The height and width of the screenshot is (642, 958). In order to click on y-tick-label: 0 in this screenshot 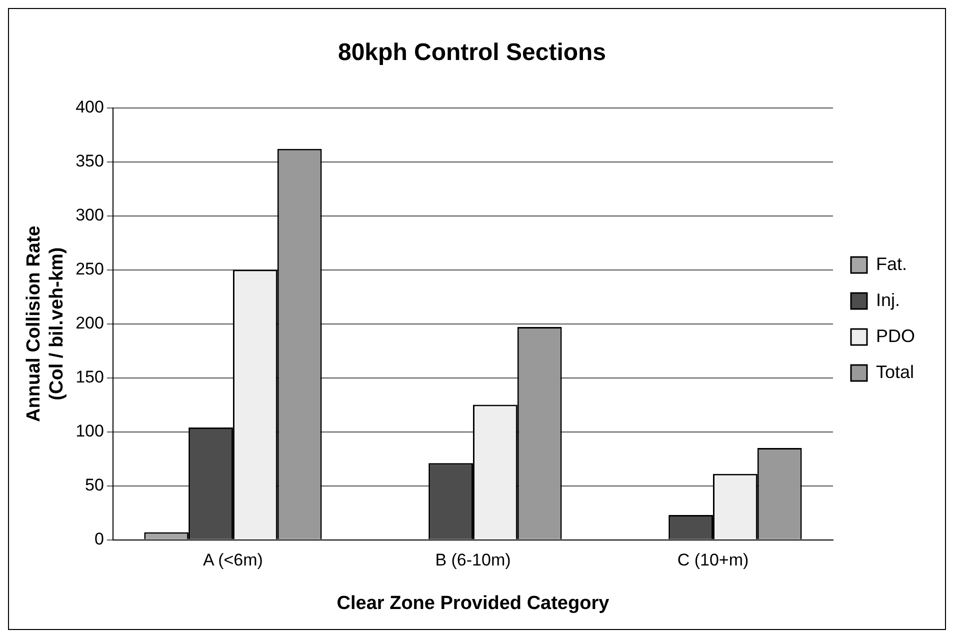, I will do `click(99, 538)`.